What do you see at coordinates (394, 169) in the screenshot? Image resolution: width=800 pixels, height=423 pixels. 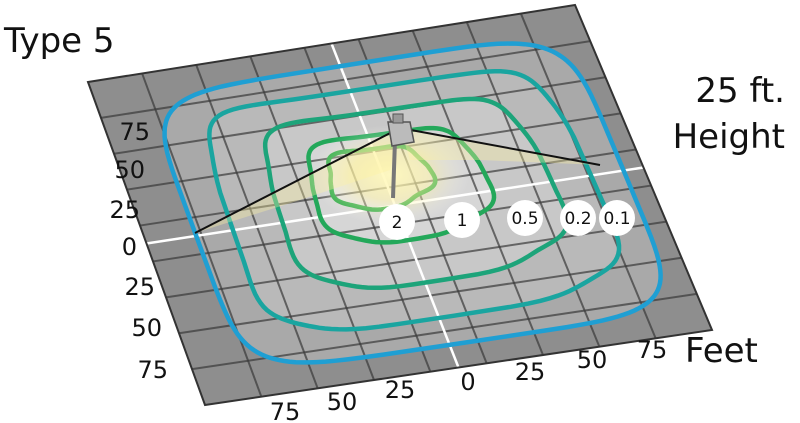 I see `pole` at bounding box center [394, 169].